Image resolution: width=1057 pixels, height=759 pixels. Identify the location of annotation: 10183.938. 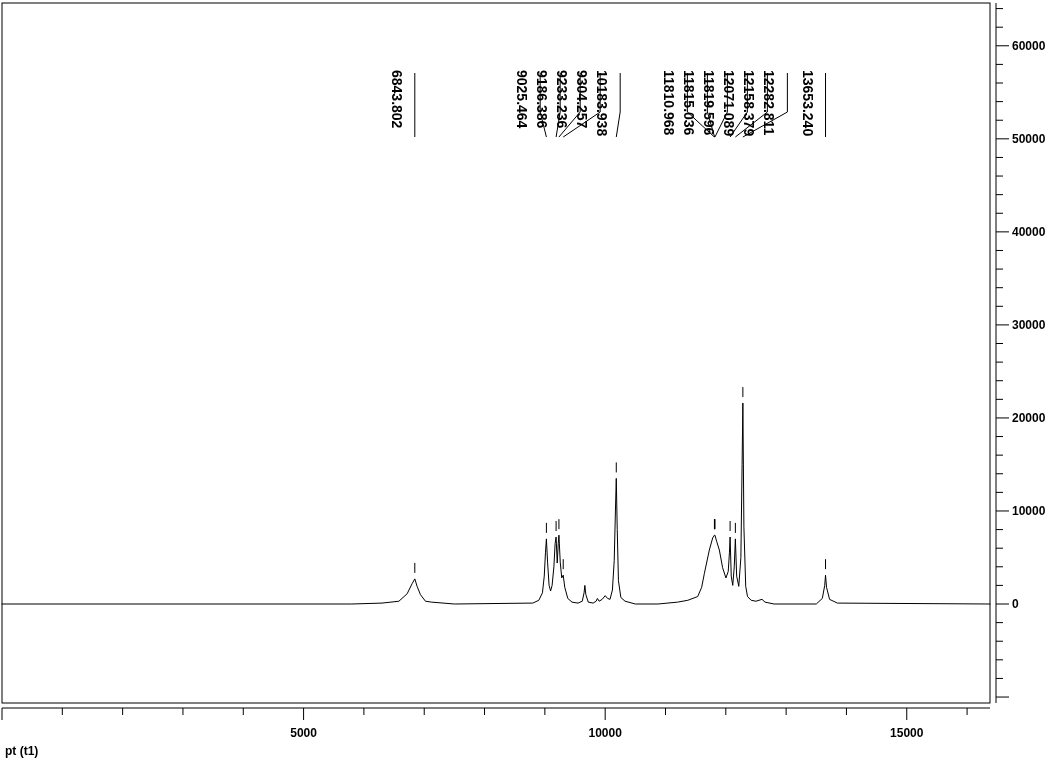
(602, 103).